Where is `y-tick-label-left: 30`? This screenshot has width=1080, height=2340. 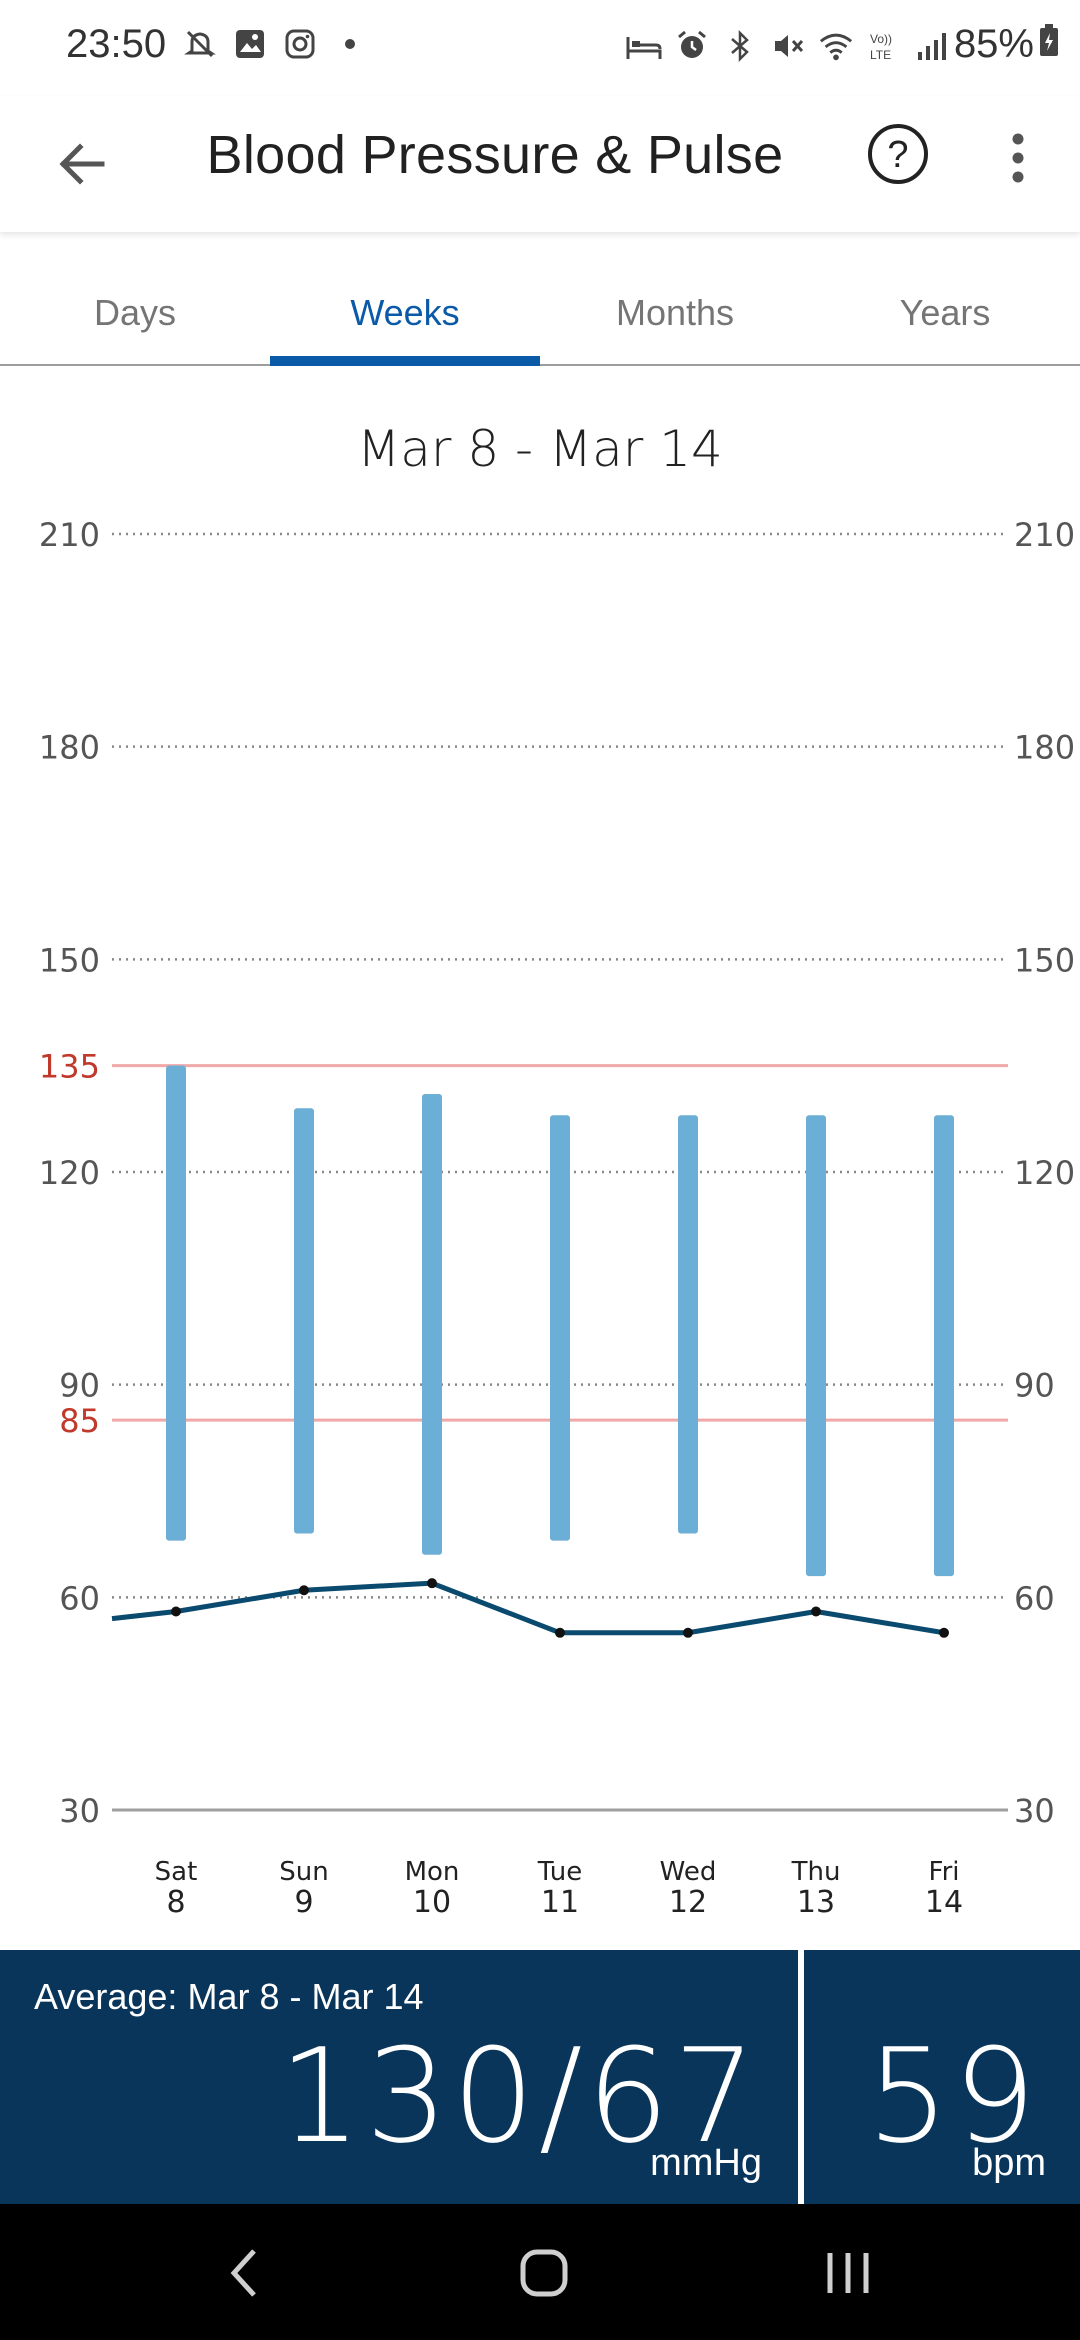 y-tick-label-left: 30 is located at coordinates (79, 1811).